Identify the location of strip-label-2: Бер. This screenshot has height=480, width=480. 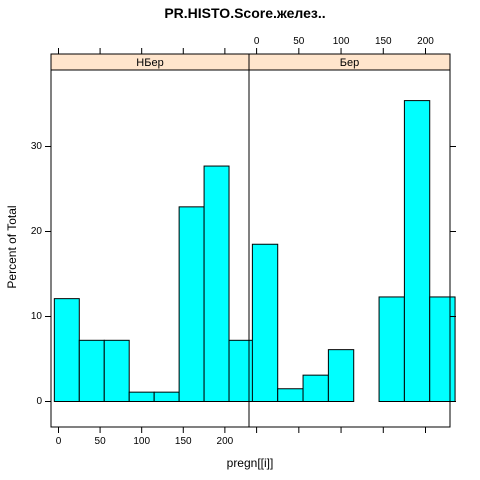
(349, 63).